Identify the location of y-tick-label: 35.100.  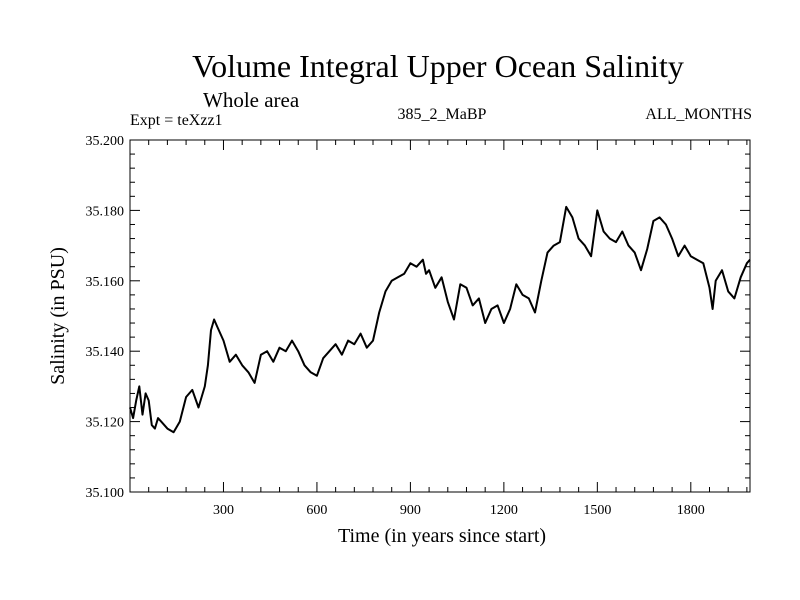
(105, 493).